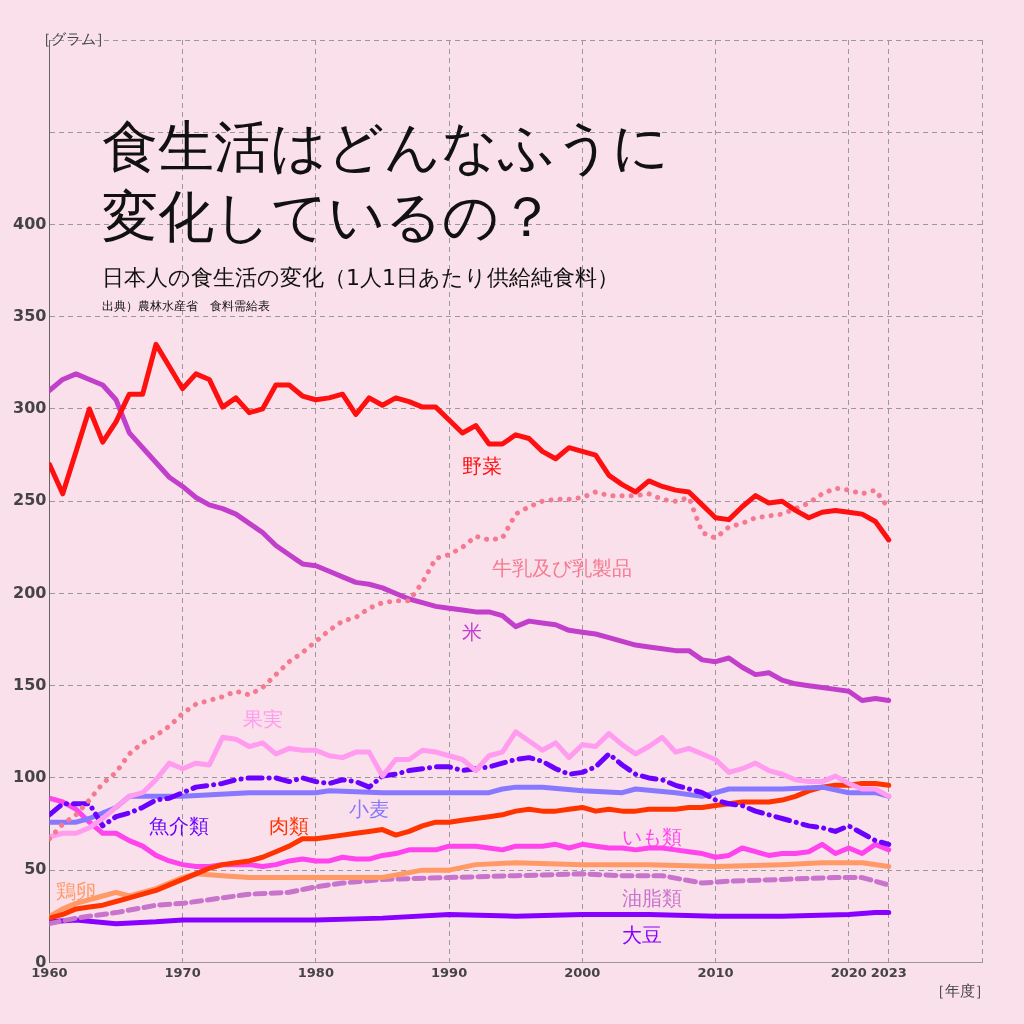 This screenshot has width=1024, height=1024. I want to click on series-label: 魚介類, so click(179, 825).